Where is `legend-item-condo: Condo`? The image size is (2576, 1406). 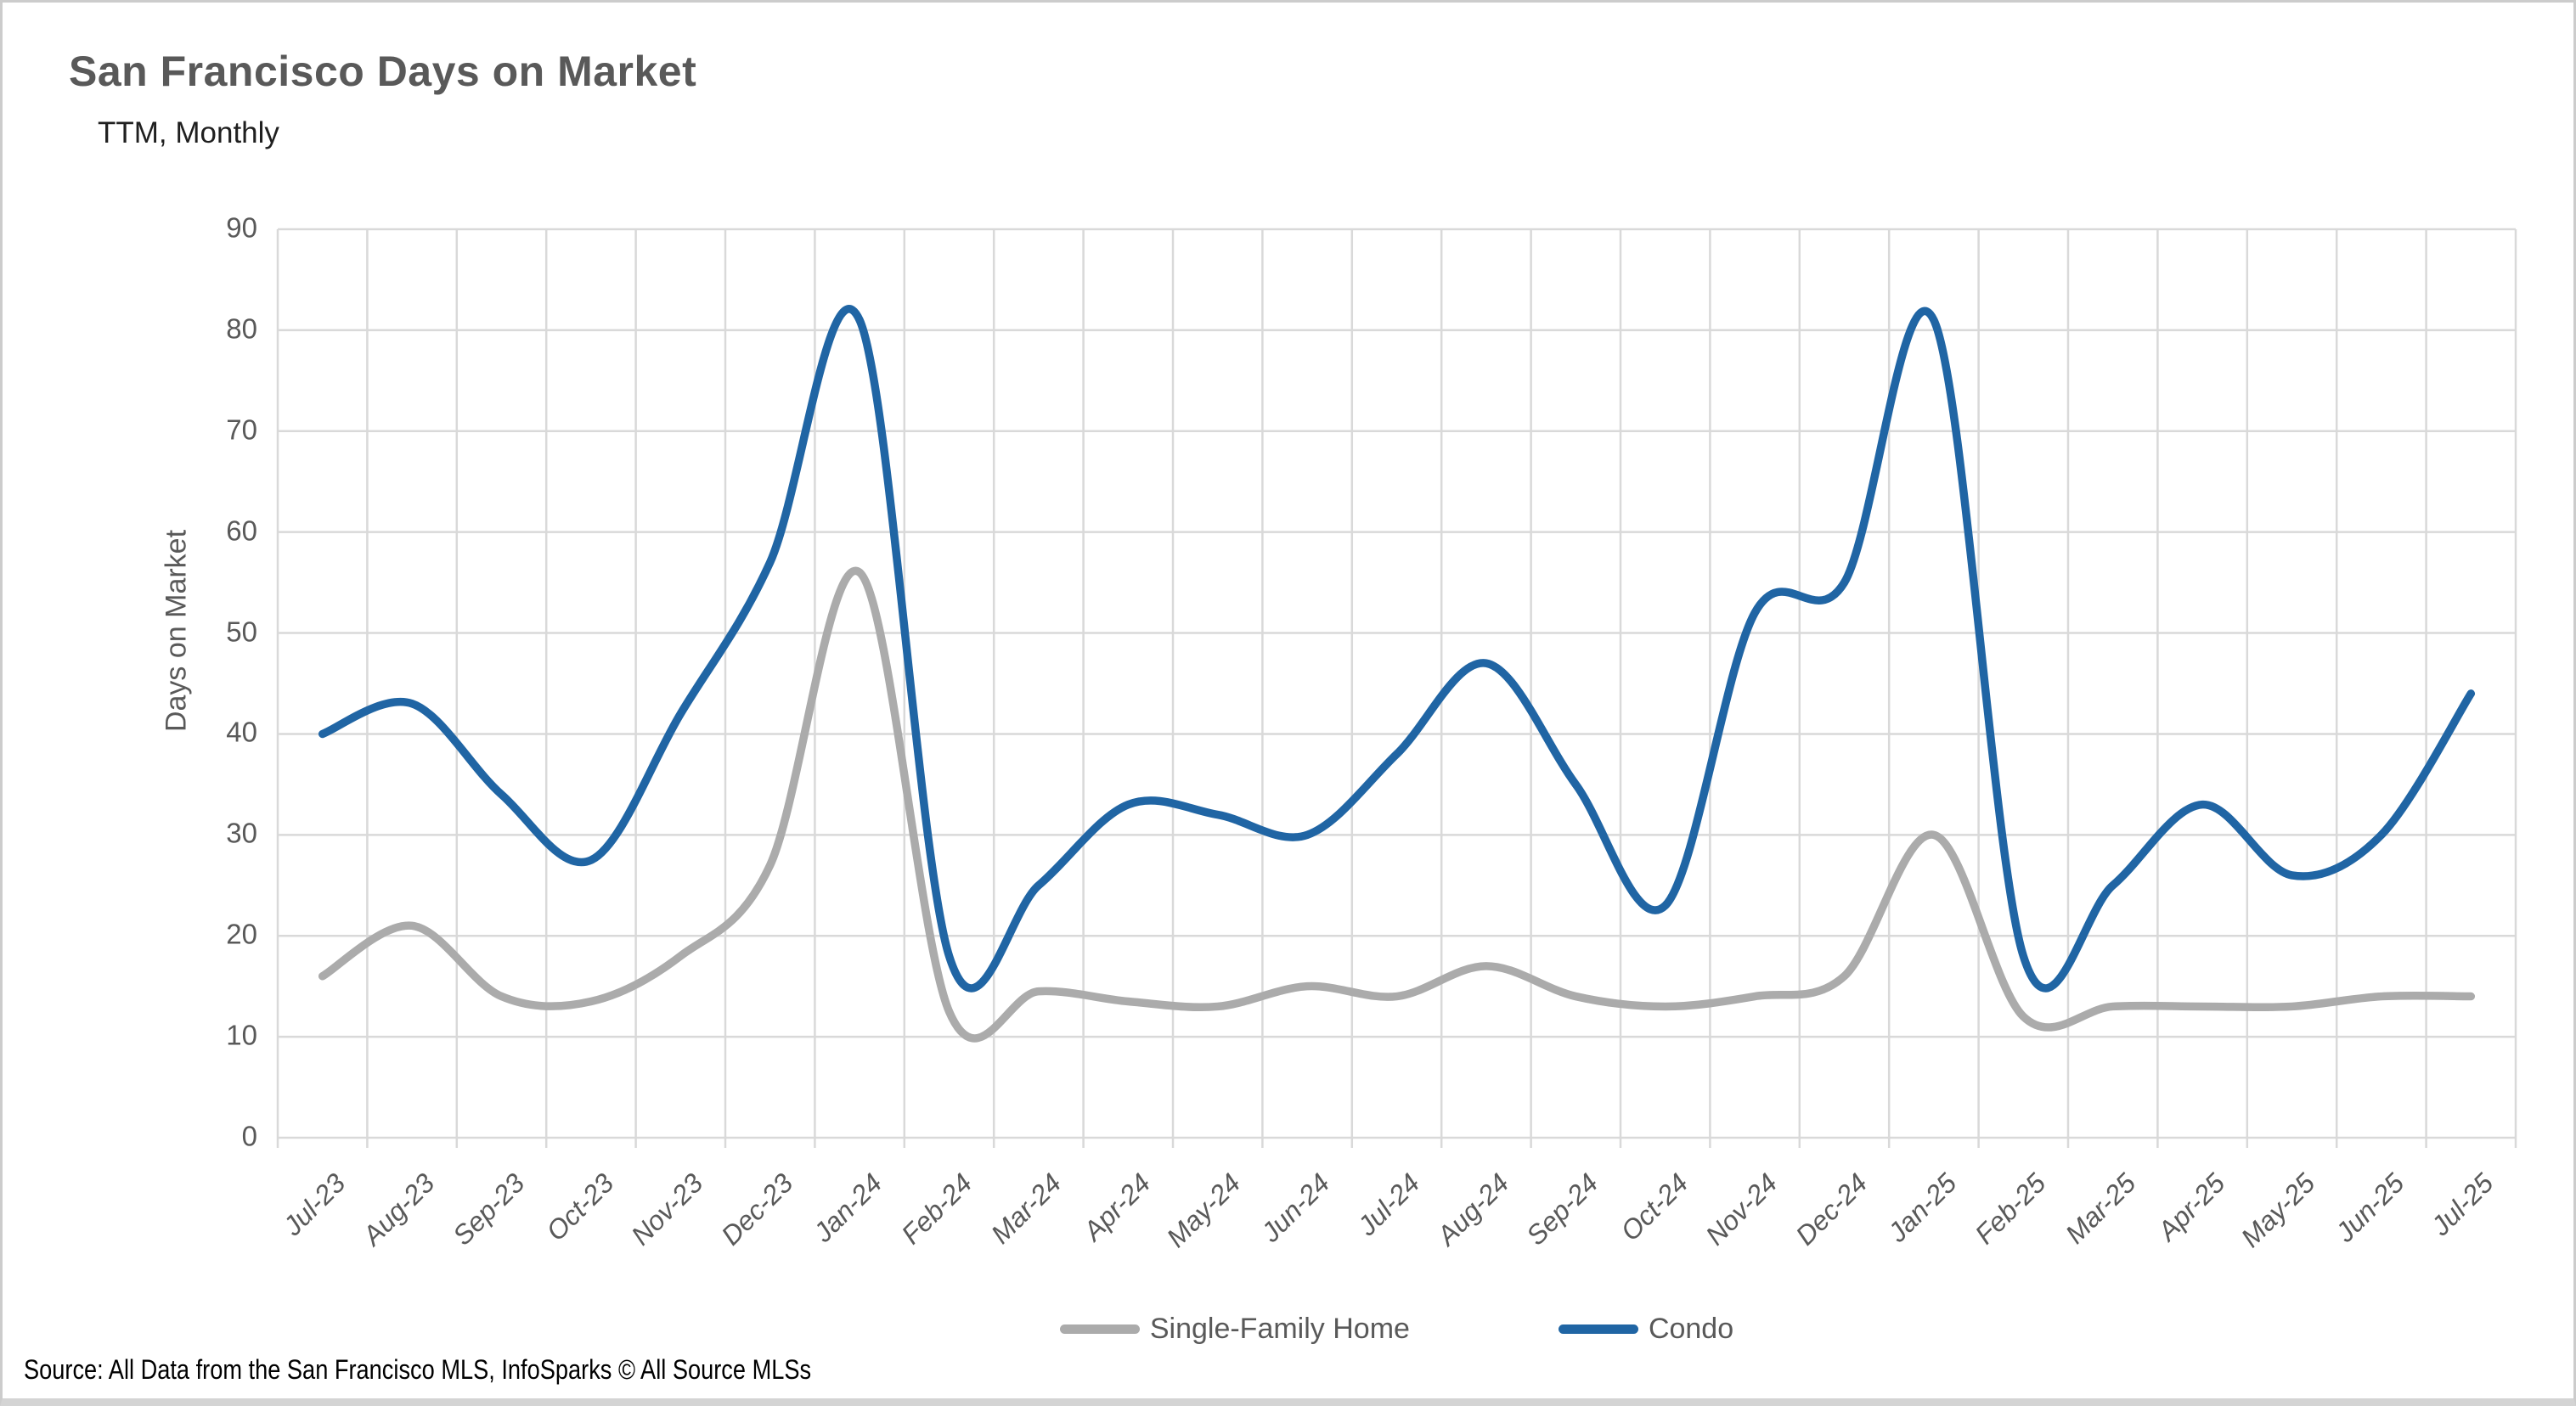
legend-item-condo: Condo is located at coordinates (1646, 1329).